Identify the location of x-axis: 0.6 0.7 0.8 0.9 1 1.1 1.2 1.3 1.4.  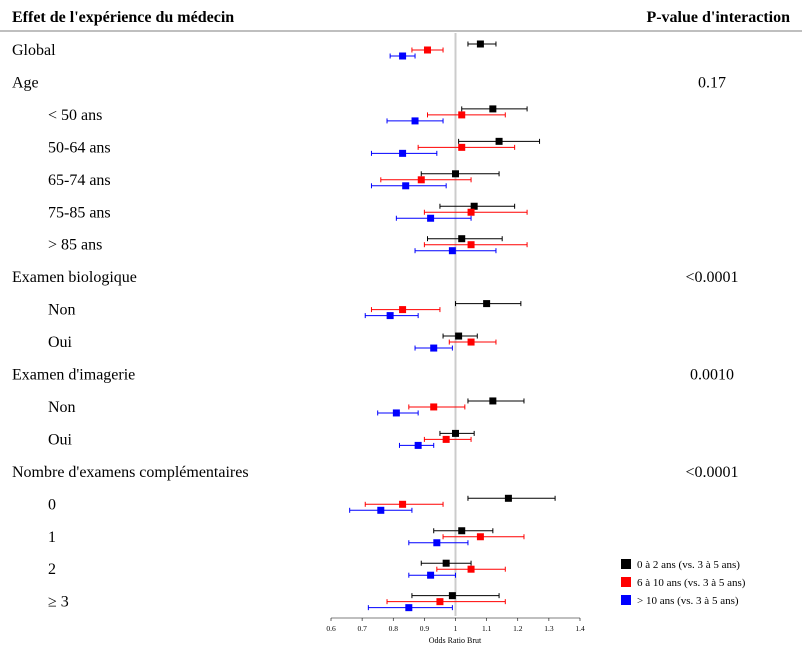
(455, 625).